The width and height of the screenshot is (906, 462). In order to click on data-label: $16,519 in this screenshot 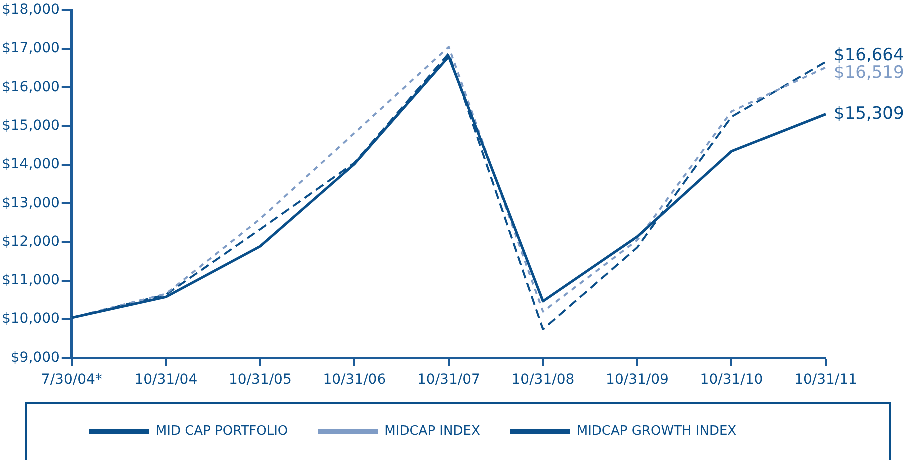, I will do `click(869, 73)`.